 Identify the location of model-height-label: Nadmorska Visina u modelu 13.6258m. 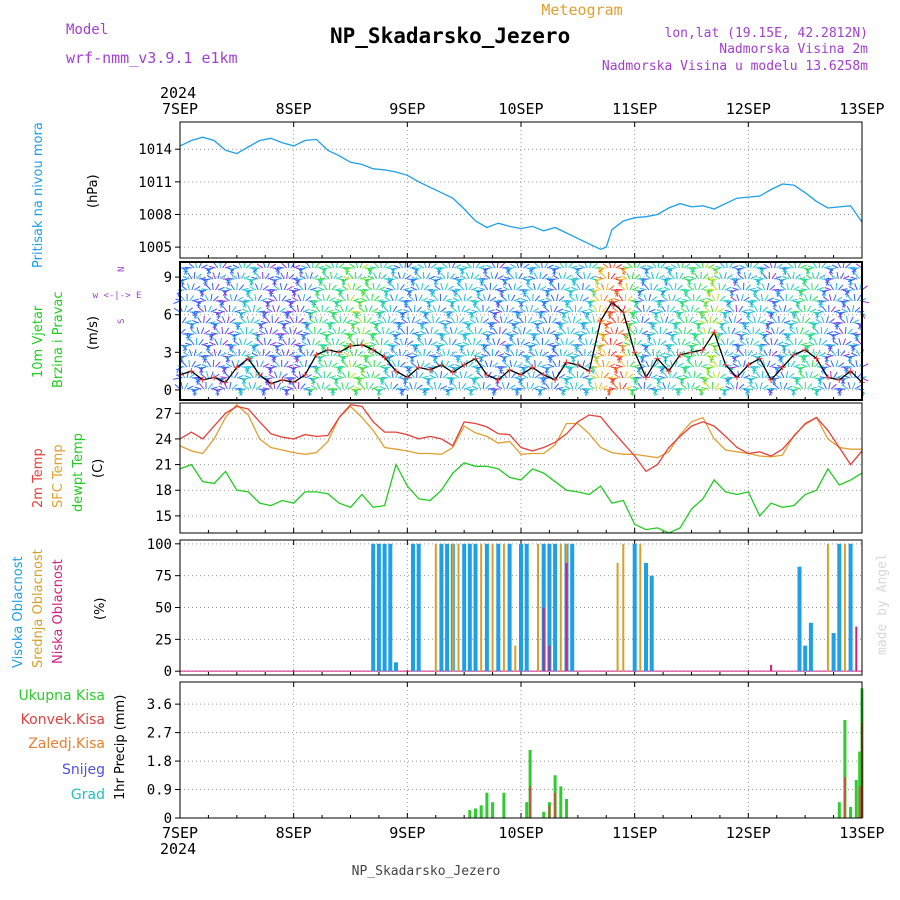
(735, 66).